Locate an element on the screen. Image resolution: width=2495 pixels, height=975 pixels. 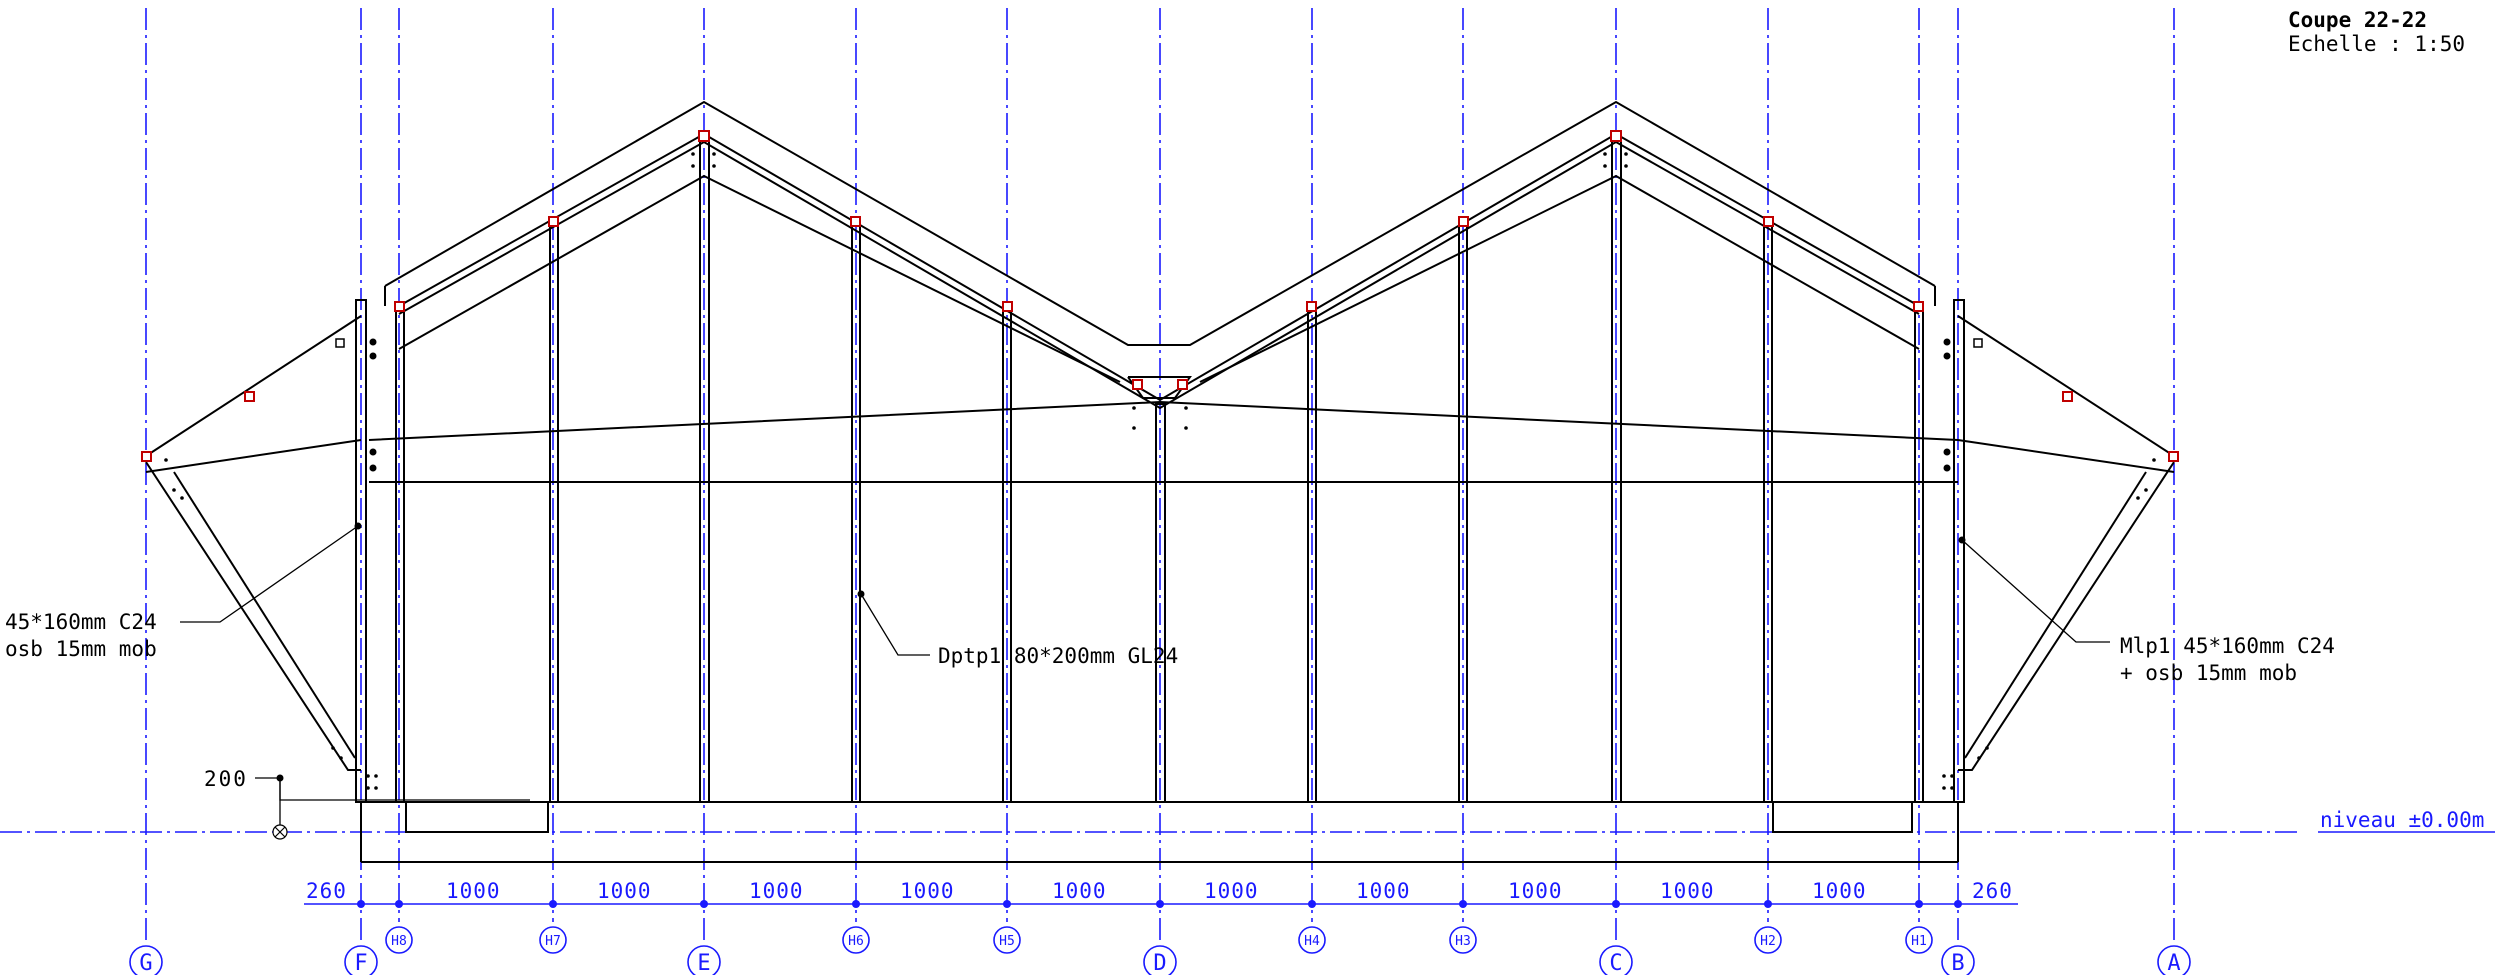
left-wall-label-2: osb 15mm mob is located at coordinates (81, 649).